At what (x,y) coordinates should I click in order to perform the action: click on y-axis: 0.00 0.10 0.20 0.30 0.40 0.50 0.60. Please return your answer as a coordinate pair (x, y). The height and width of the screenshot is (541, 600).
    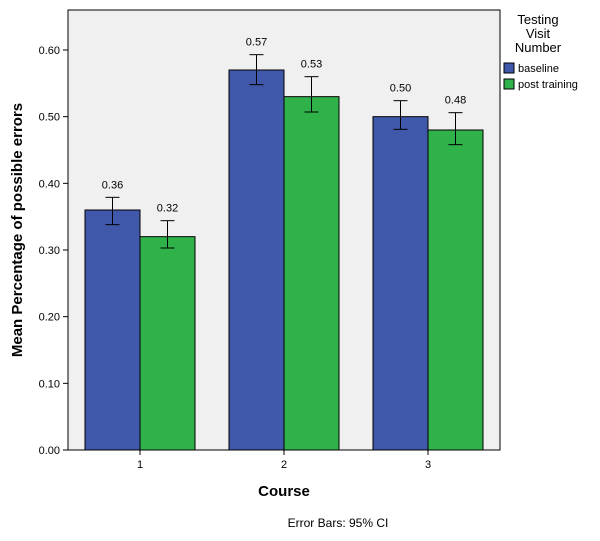
    Looking at the image, I should click on (53, 251).